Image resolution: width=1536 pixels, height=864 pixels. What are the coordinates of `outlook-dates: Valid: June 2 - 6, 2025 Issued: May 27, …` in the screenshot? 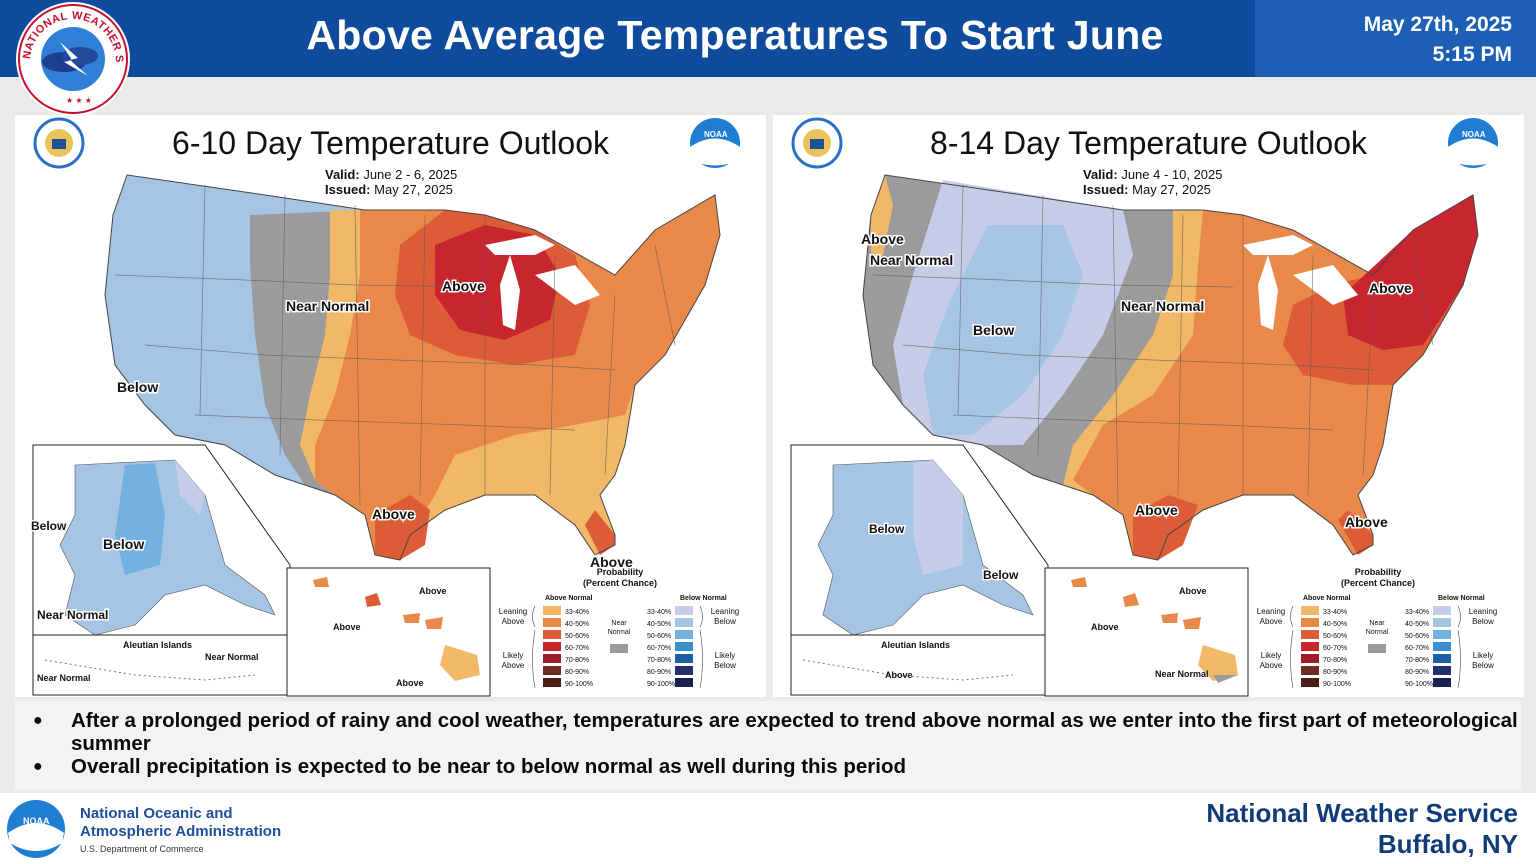 It's located at (391, 182).